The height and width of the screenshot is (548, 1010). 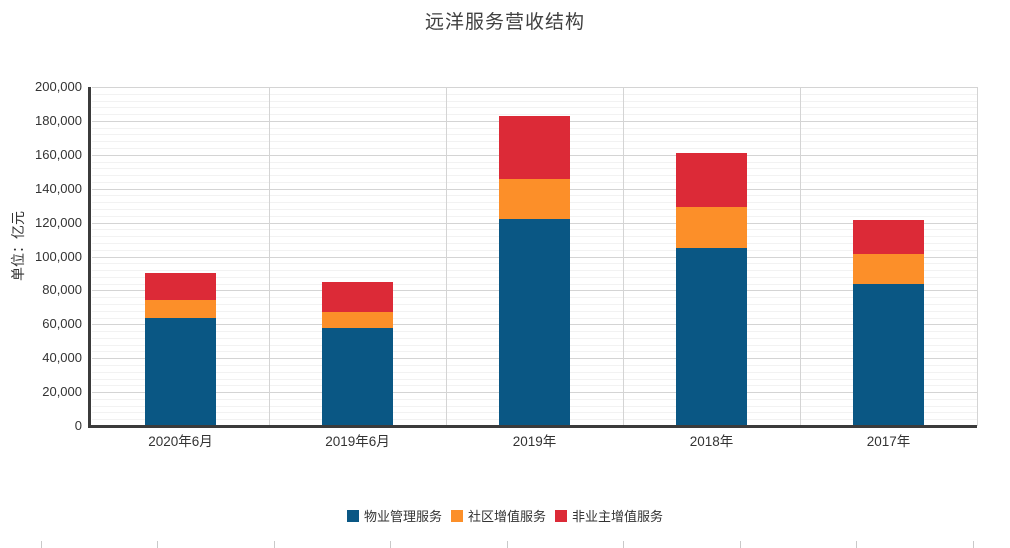 I want to click on legend-item-非业主增值服务: 非业主增值服务, so click(x=609, y=515).